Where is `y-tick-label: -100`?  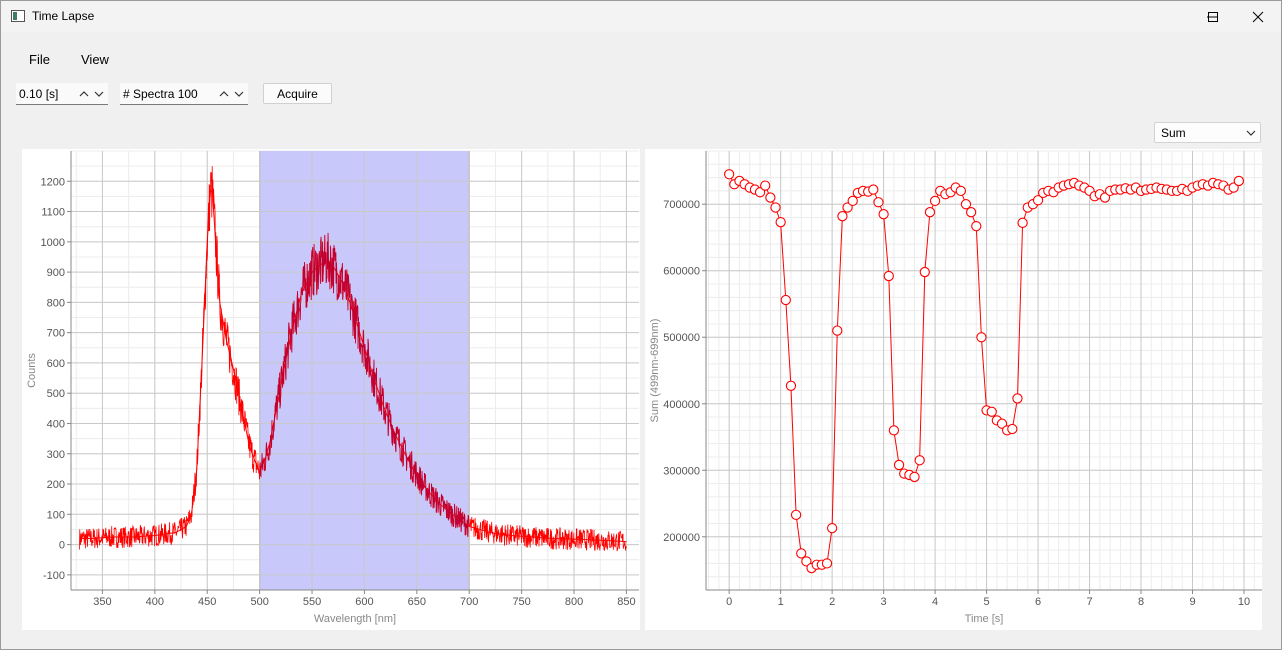
y-tick-label: -100 is located at coordinates (54, 576).